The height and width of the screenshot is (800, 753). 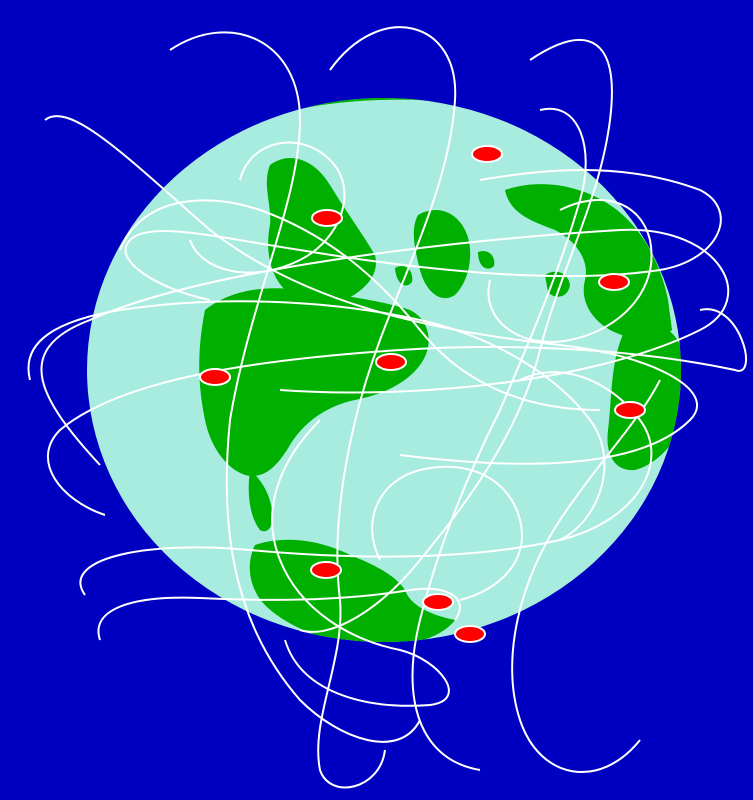 What do you see at coordinates (314, 382) in the screenshot?
I see `land-south-america` at bounding box center [314, 382].